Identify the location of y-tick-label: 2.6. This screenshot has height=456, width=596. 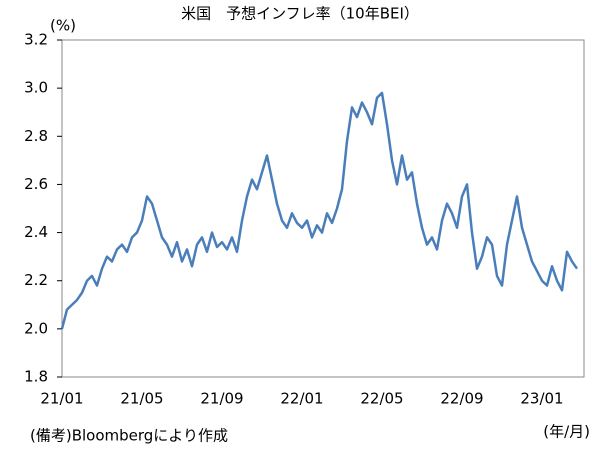
(36, 184).